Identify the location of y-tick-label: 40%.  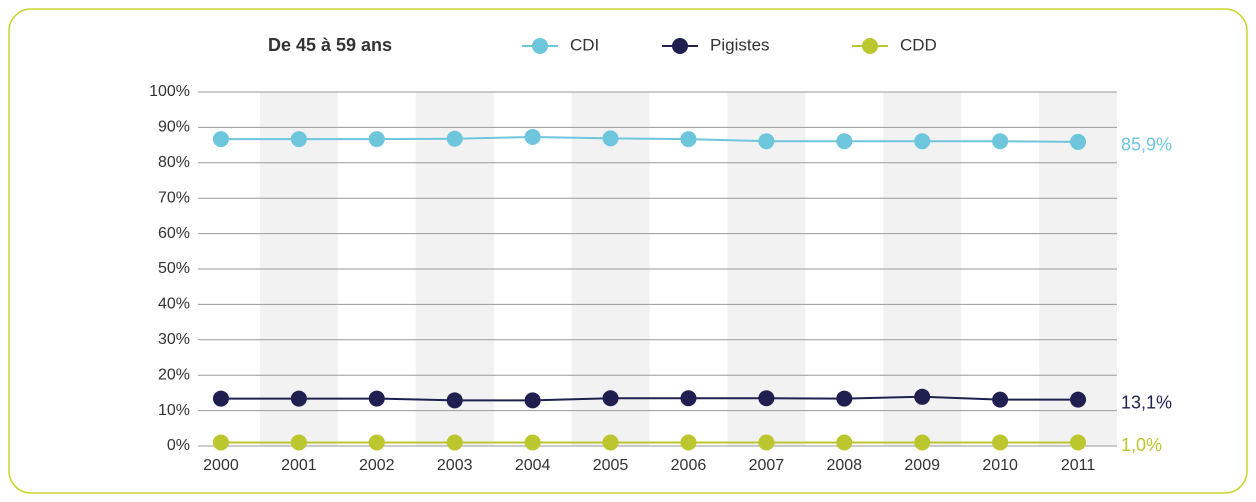
(174, 304).